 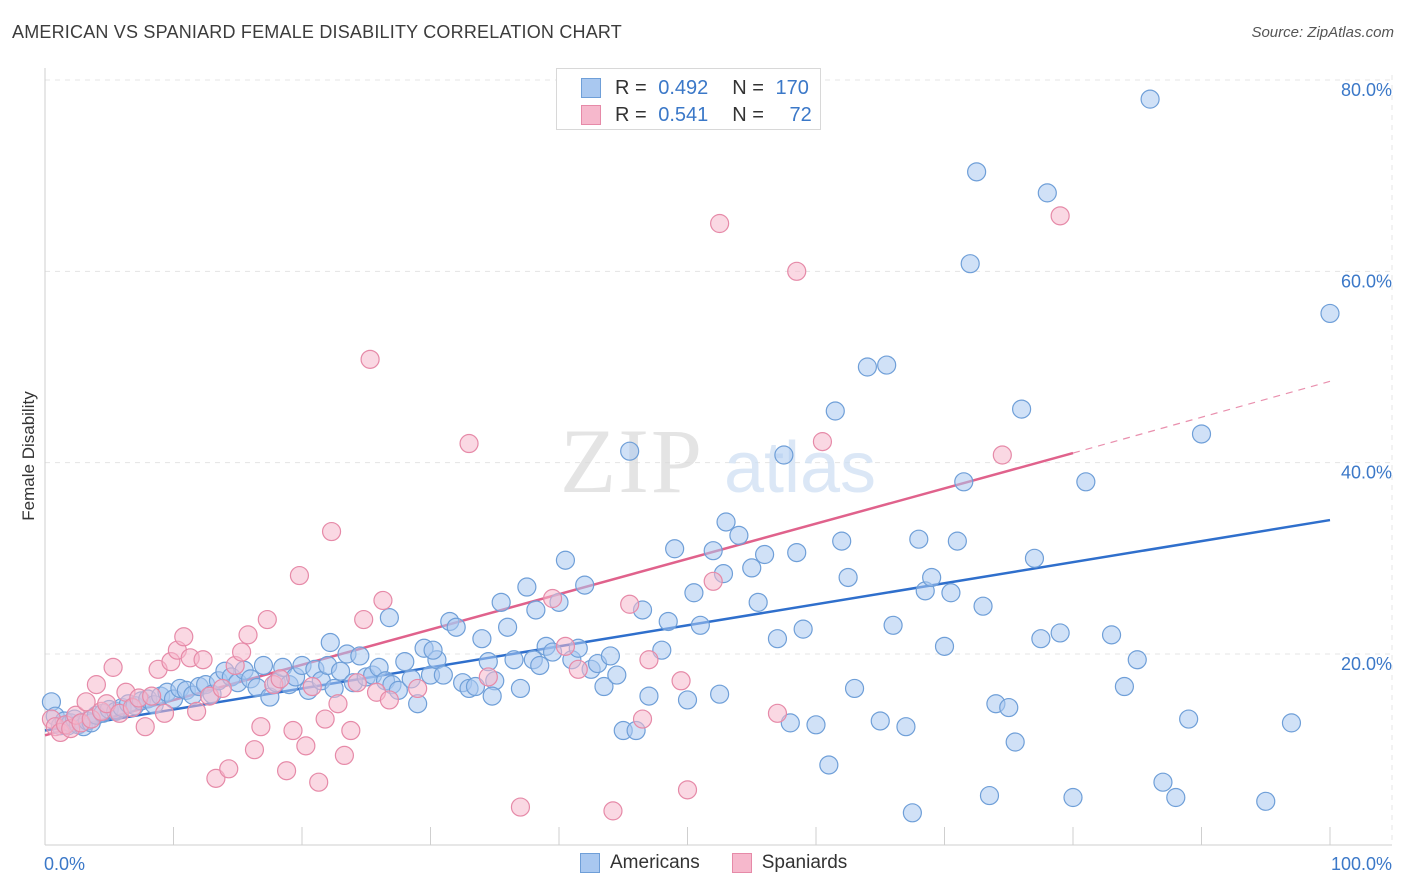 I want to click on legend-n-value: 72, so click(x=800, y=114).